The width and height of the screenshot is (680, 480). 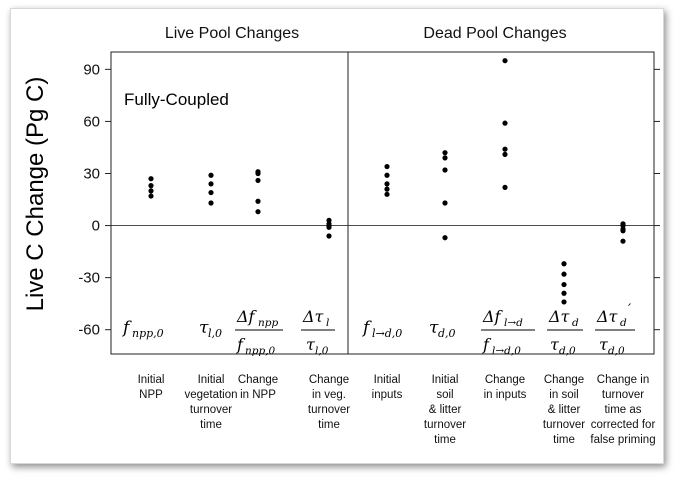 What do you see at coordinates (513, 323) in the screenshot?
I see `svg-text: l→d` at bounding box center [513, 323].